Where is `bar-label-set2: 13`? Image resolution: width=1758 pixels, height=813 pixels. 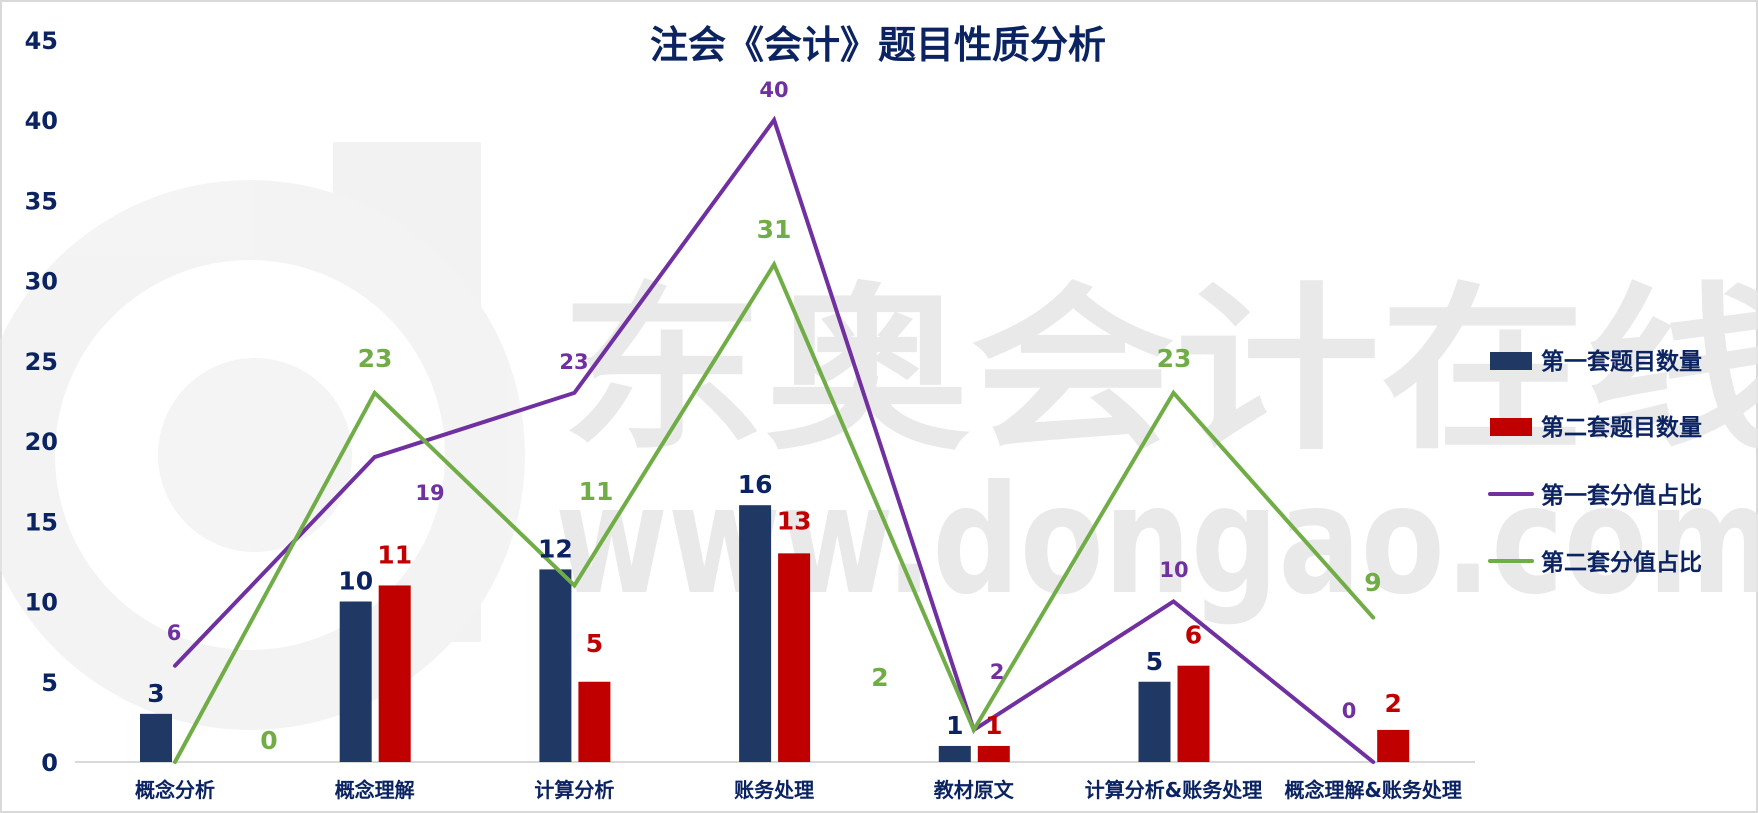 bar-label-set2: 13 is located at coordinates (794, 520).